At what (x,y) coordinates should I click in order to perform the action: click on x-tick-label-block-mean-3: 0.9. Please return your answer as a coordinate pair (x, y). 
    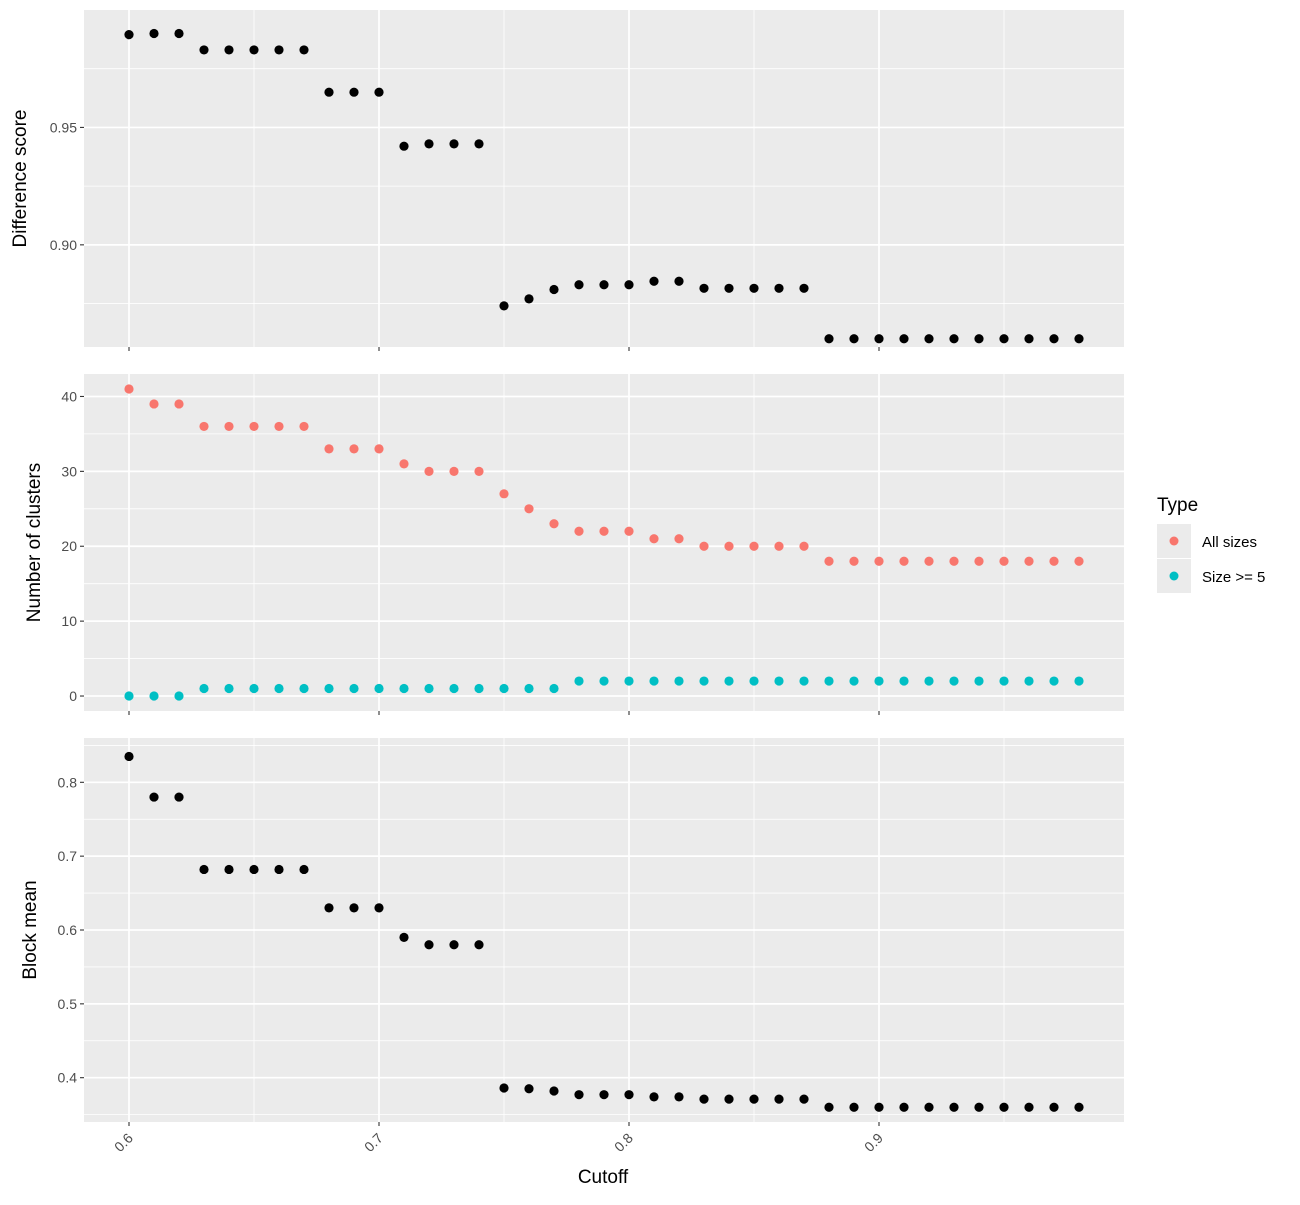
    Looking at the image, I should click on (873, 1142).